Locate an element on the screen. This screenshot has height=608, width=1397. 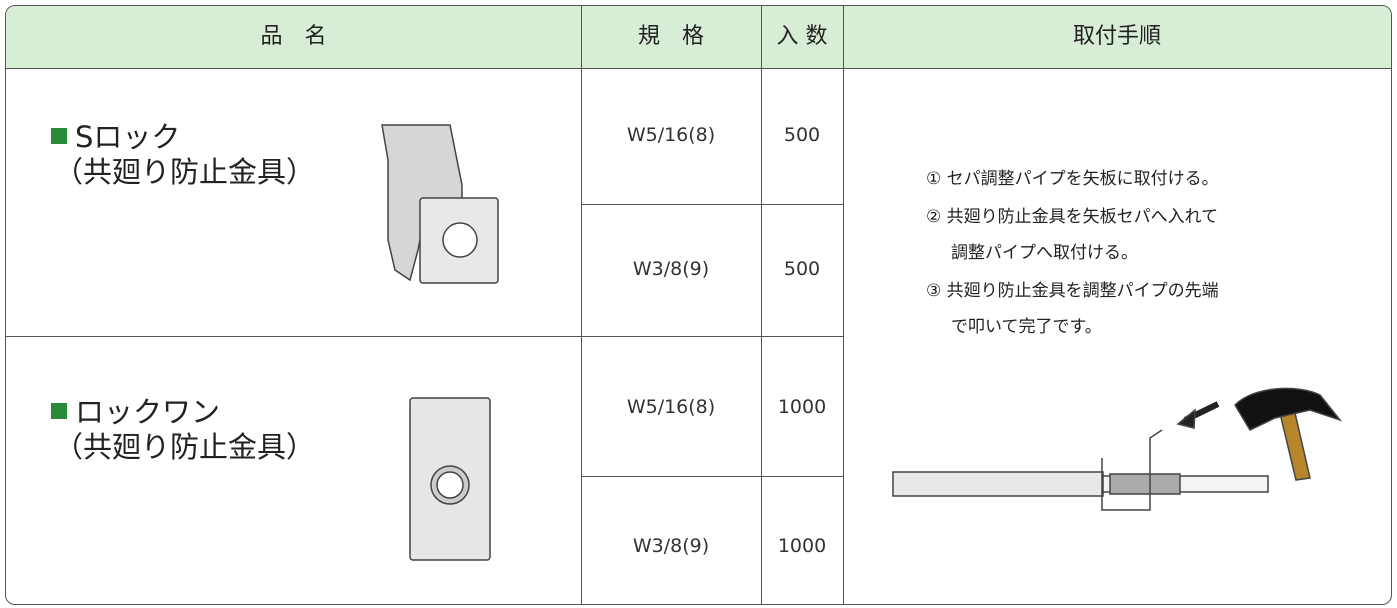
header-cell: 規 格 is located at coordinates (670, 36).